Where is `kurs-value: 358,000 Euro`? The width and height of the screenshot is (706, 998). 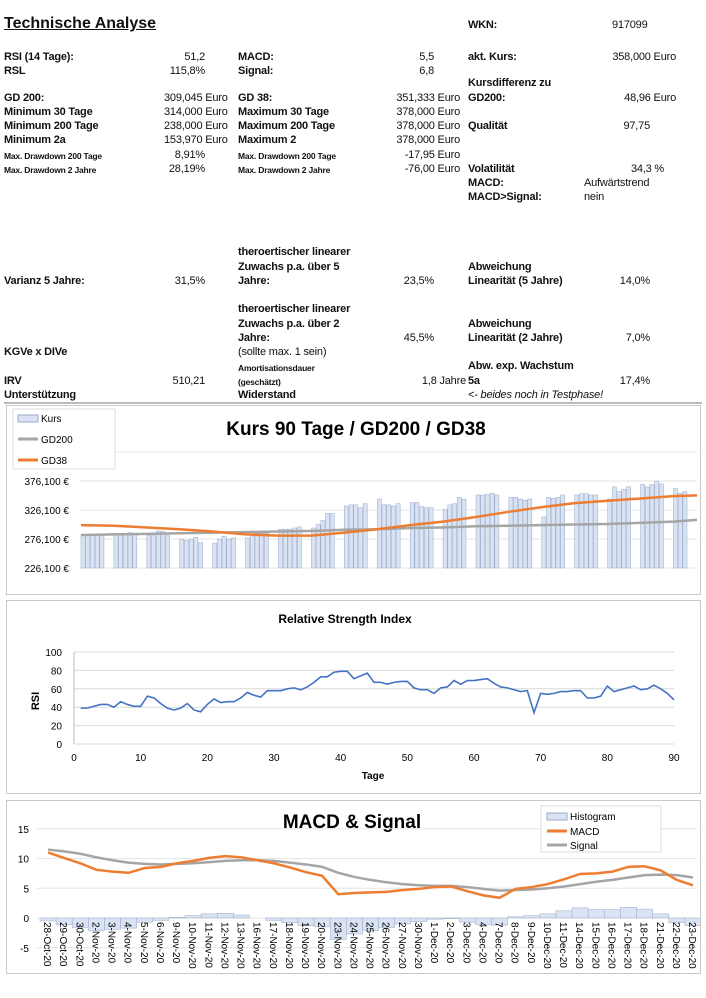 kurs-value: 358,000 Euro is located at coordinates (644, 57).